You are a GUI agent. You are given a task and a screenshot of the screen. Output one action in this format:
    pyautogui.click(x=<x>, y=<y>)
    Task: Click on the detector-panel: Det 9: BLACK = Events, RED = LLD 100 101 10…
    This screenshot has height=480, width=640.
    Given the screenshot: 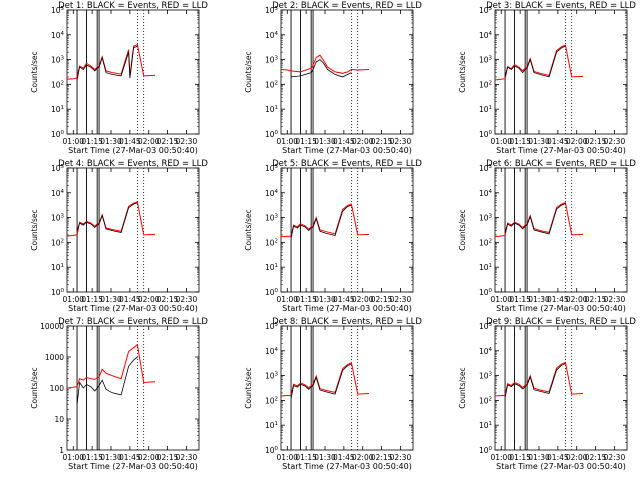 What is the action you would take?
    pyautogui.click(x=547, y=394)
    